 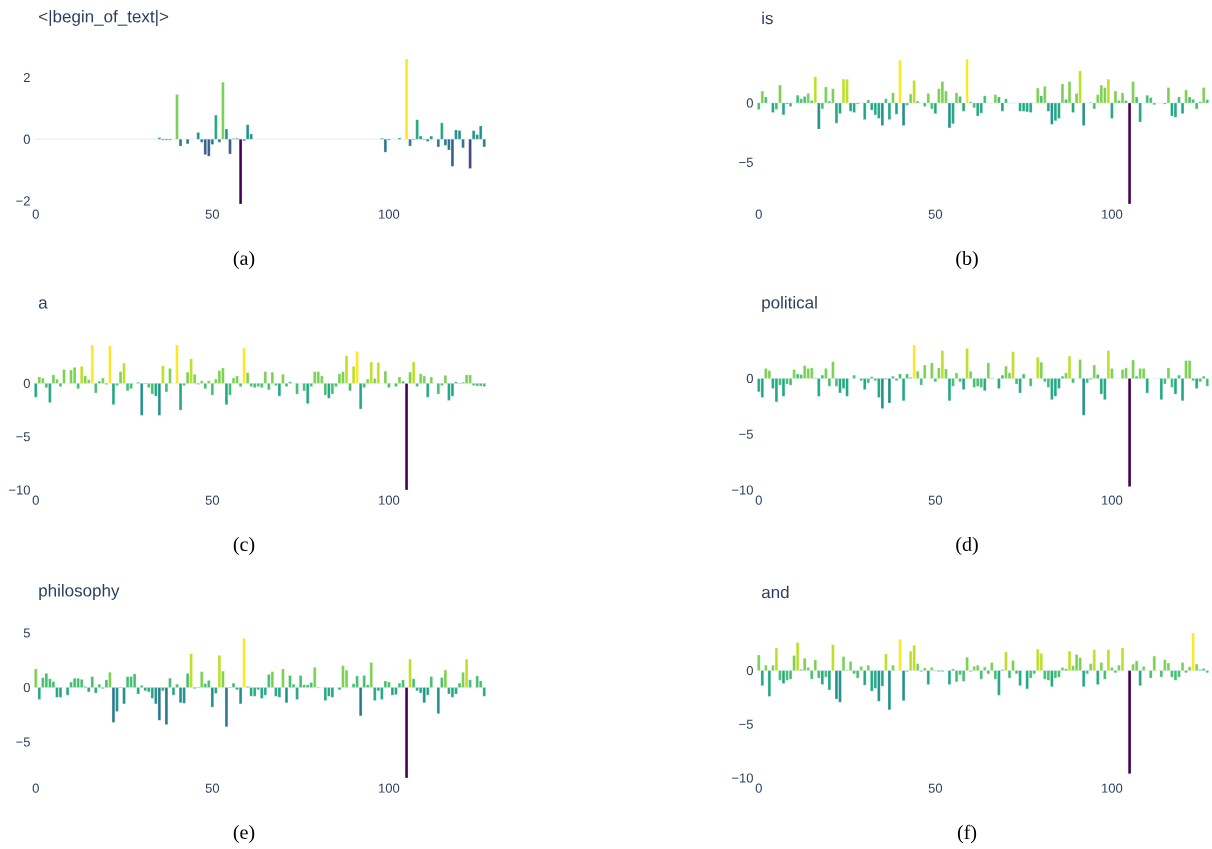 What do you see at coordinates (23, 201) in the screenshot?
I see `y-tick-label: −2` at bounding box center [23, 201].